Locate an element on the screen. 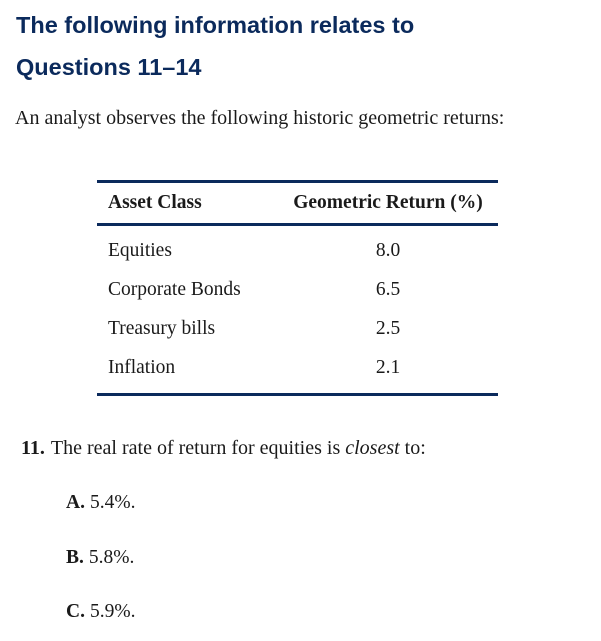 This screenshot has height=641, width=601. option-text: 5.8%. is located at coordinates (111, 557).